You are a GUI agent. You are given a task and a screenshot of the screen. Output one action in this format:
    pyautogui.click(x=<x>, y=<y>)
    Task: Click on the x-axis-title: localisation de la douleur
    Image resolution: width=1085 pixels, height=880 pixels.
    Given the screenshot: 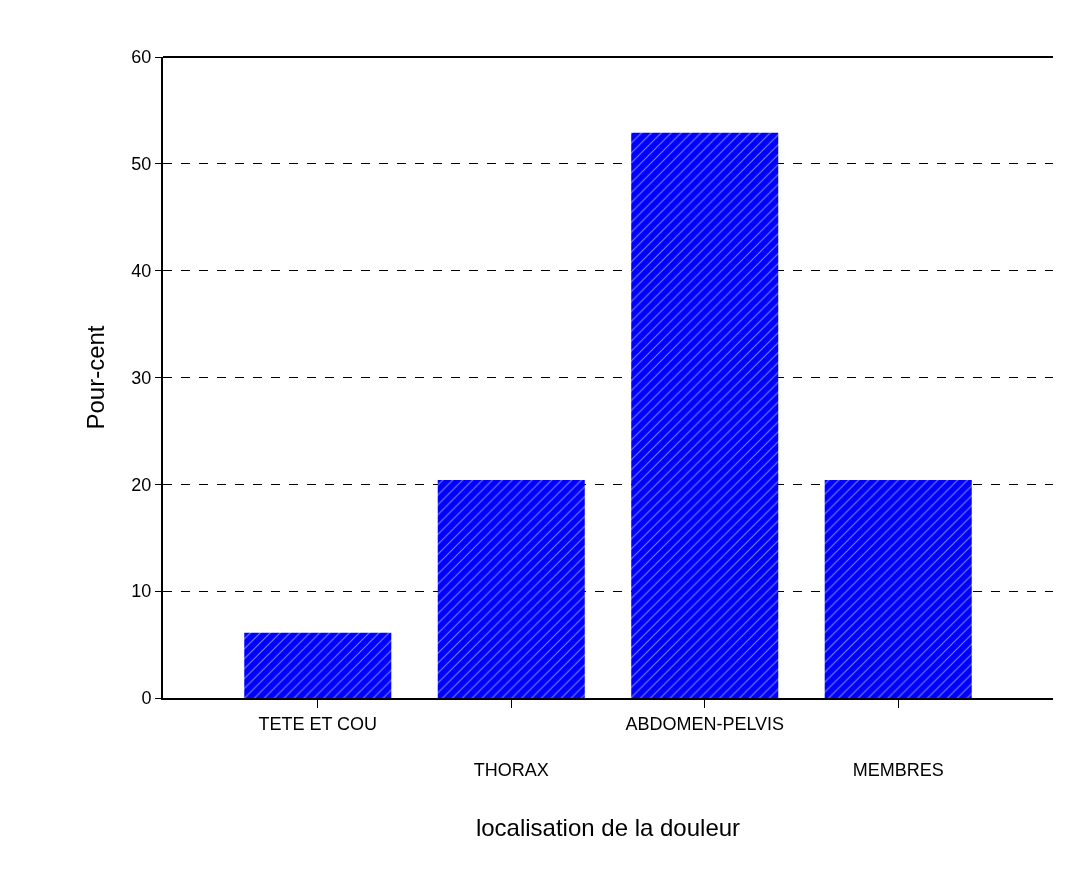 What is the action you would take?
    pyautogui.click(x=608, y=828)
    